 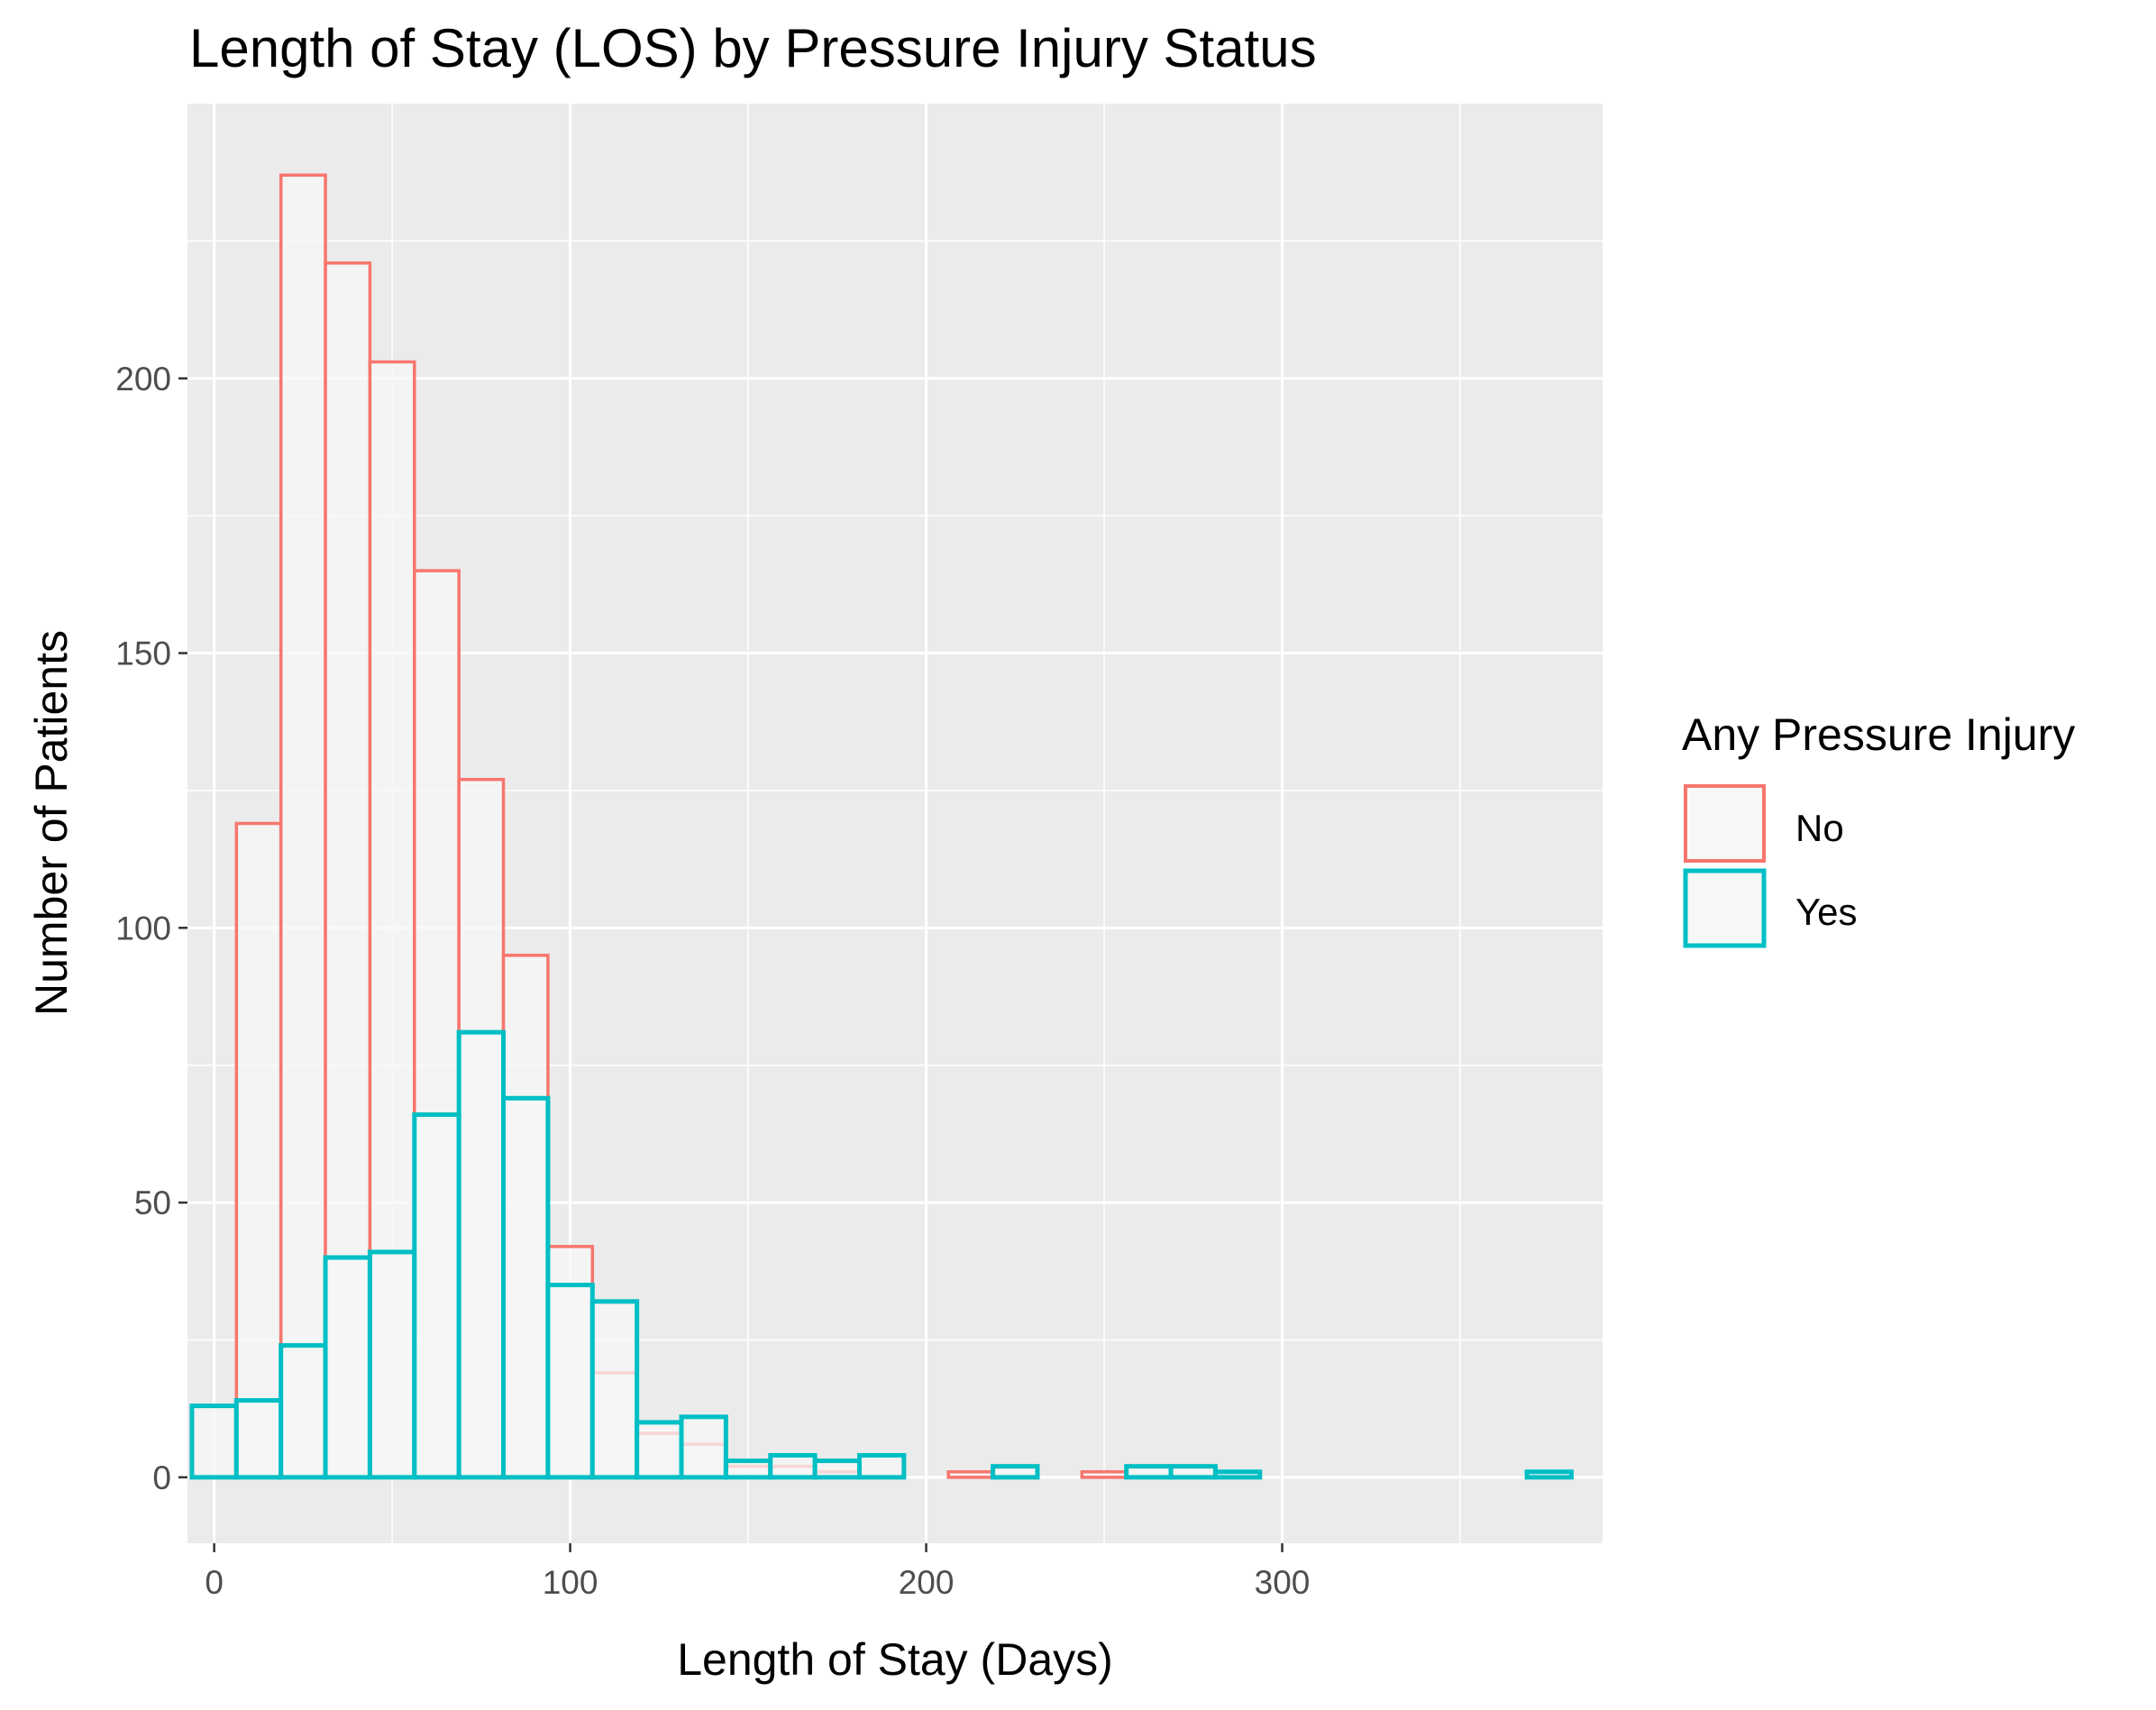 What do you see at coordinates (927, 1582) in the screenshot?
I see `x-tick-label: 200` at bounding box center [927, 1582].